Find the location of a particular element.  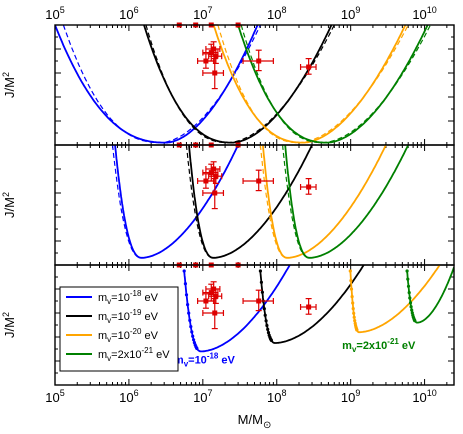

legend-box is located at coordinates (119, 329).